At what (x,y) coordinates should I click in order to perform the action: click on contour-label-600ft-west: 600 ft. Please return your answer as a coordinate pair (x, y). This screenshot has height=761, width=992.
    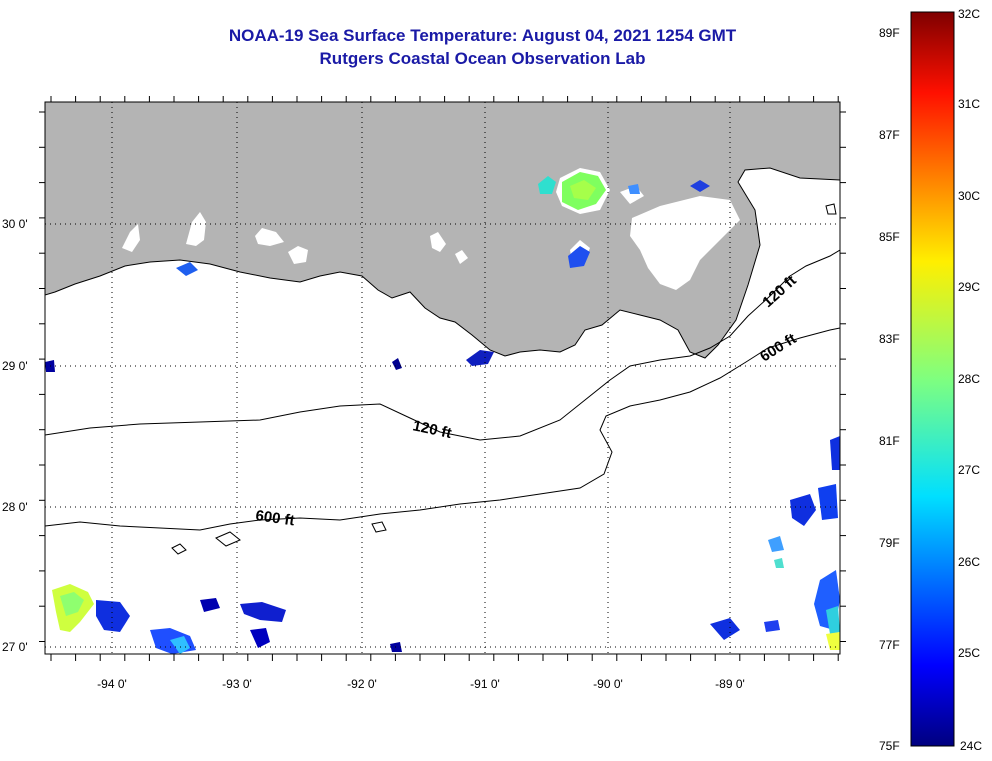
    Looking at the image, I should click on (274, 518).